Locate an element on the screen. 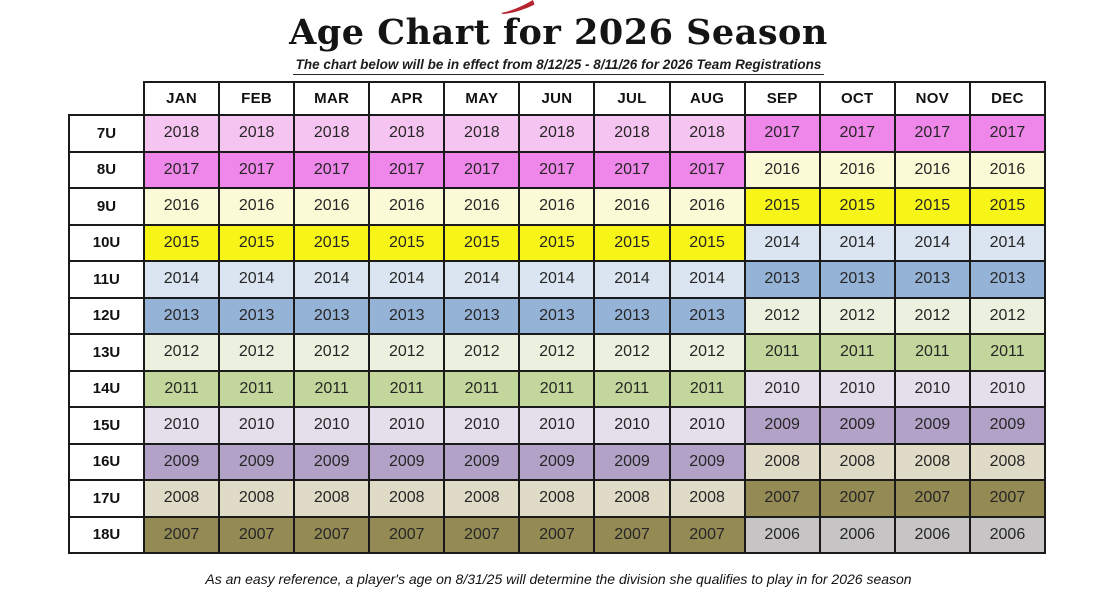 The image size is (1117, 598). division-label: 16U is located at coordinates (106, 461).